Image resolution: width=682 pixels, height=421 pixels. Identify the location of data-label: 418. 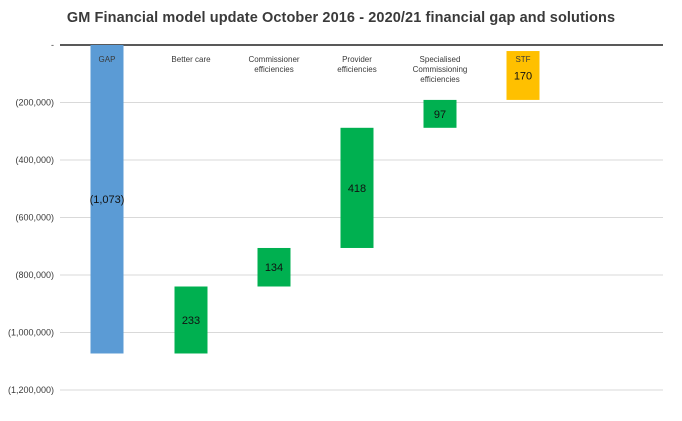
(357, 189).